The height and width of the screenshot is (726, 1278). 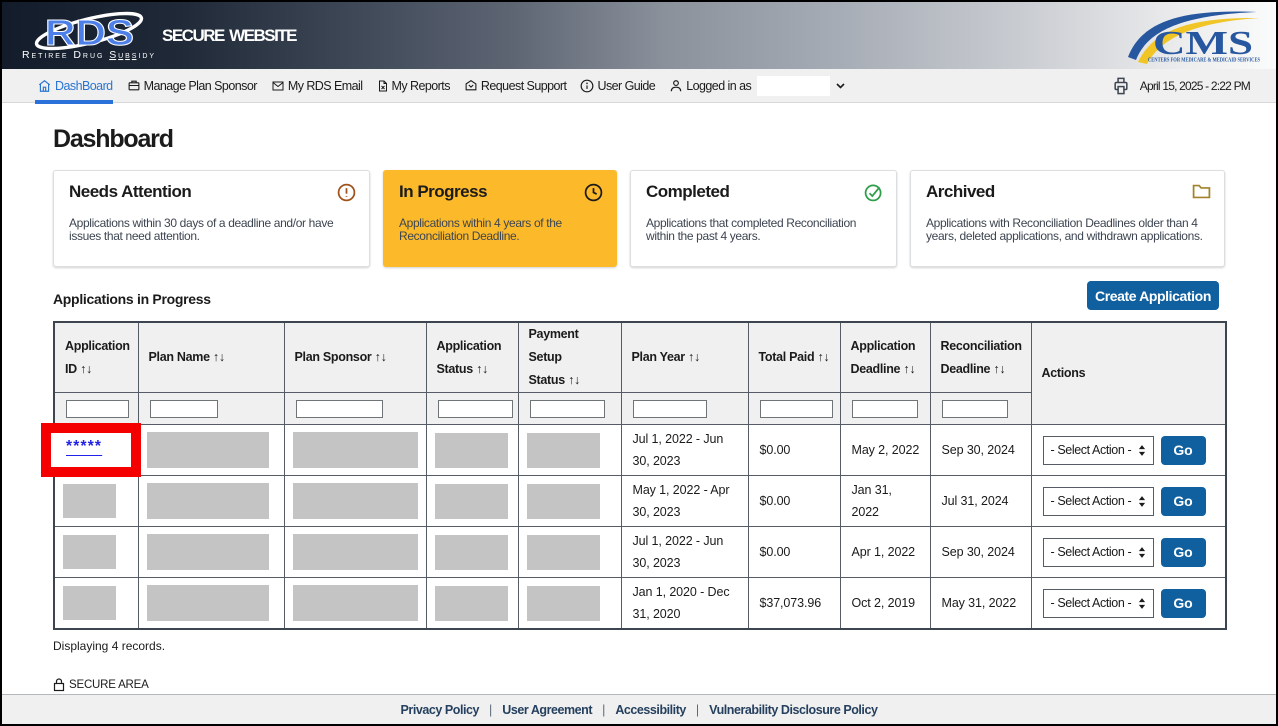 What do you see at coordinates (1203, 43) in the screenshot?
I see `svg-text: CMS` at bounding box center [1203, 43].